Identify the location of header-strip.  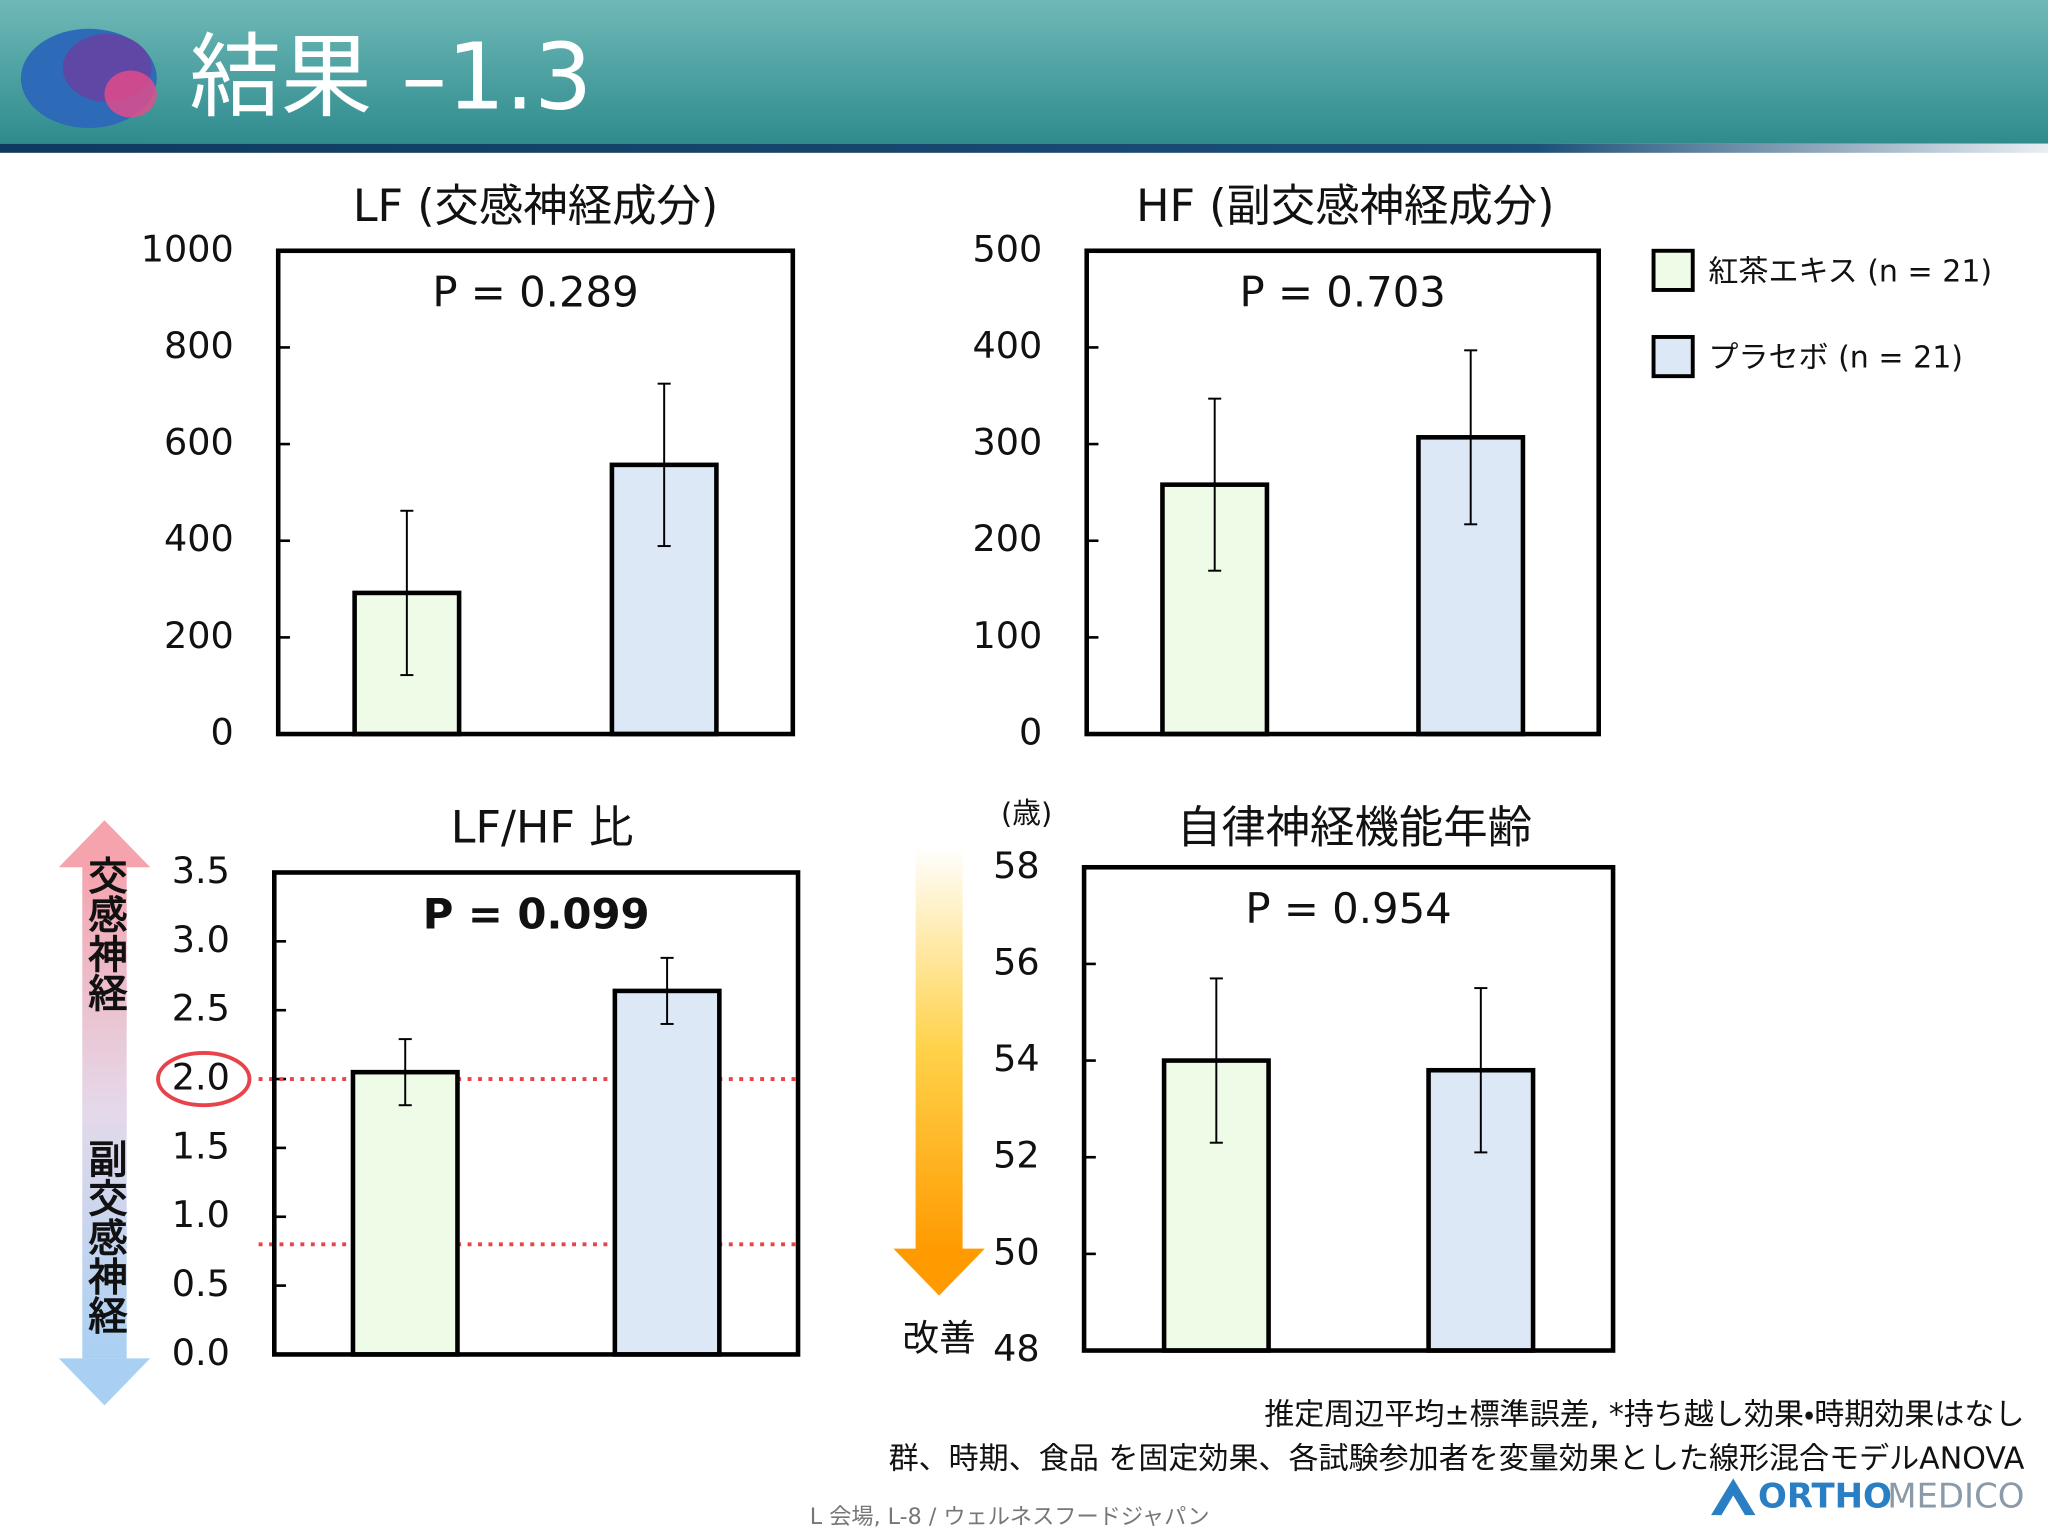
(1024, 148).